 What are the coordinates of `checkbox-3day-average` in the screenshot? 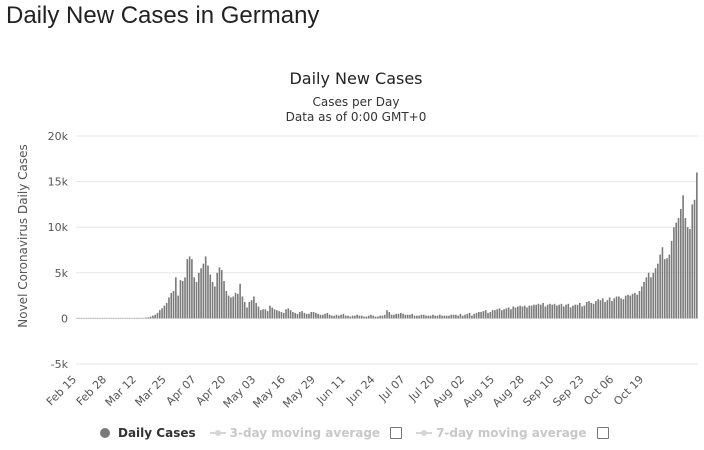 It's located at (396, 433).